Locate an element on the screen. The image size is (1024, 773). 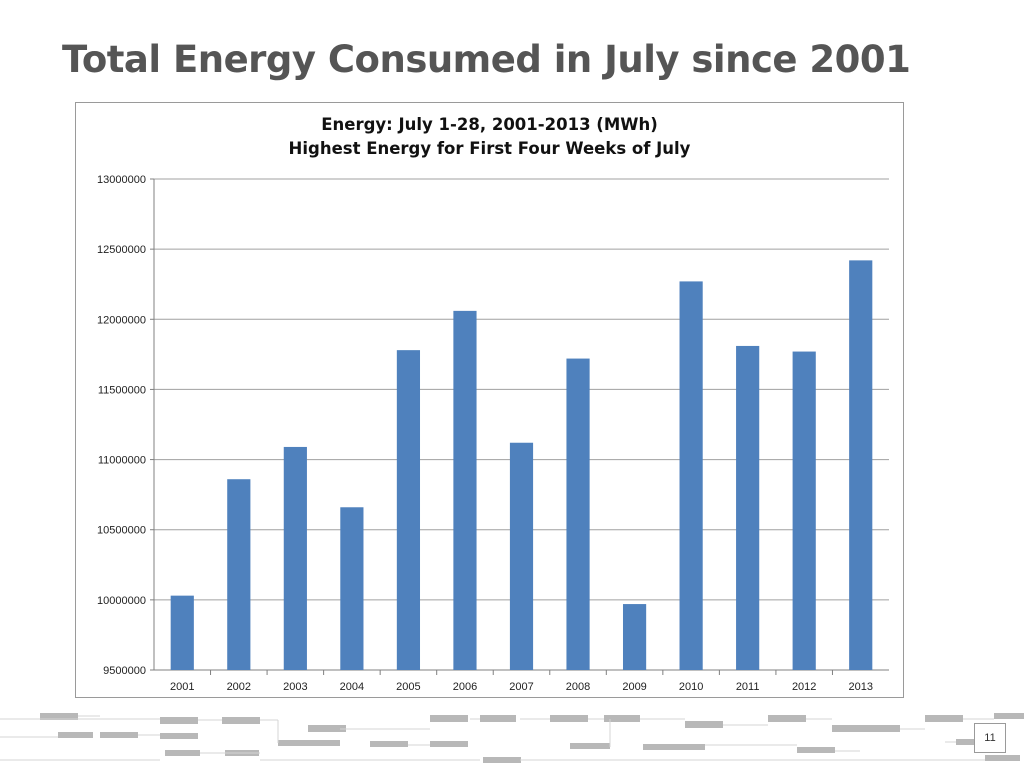
x-tick-label: 2013 is located at coordinates (860, 687).